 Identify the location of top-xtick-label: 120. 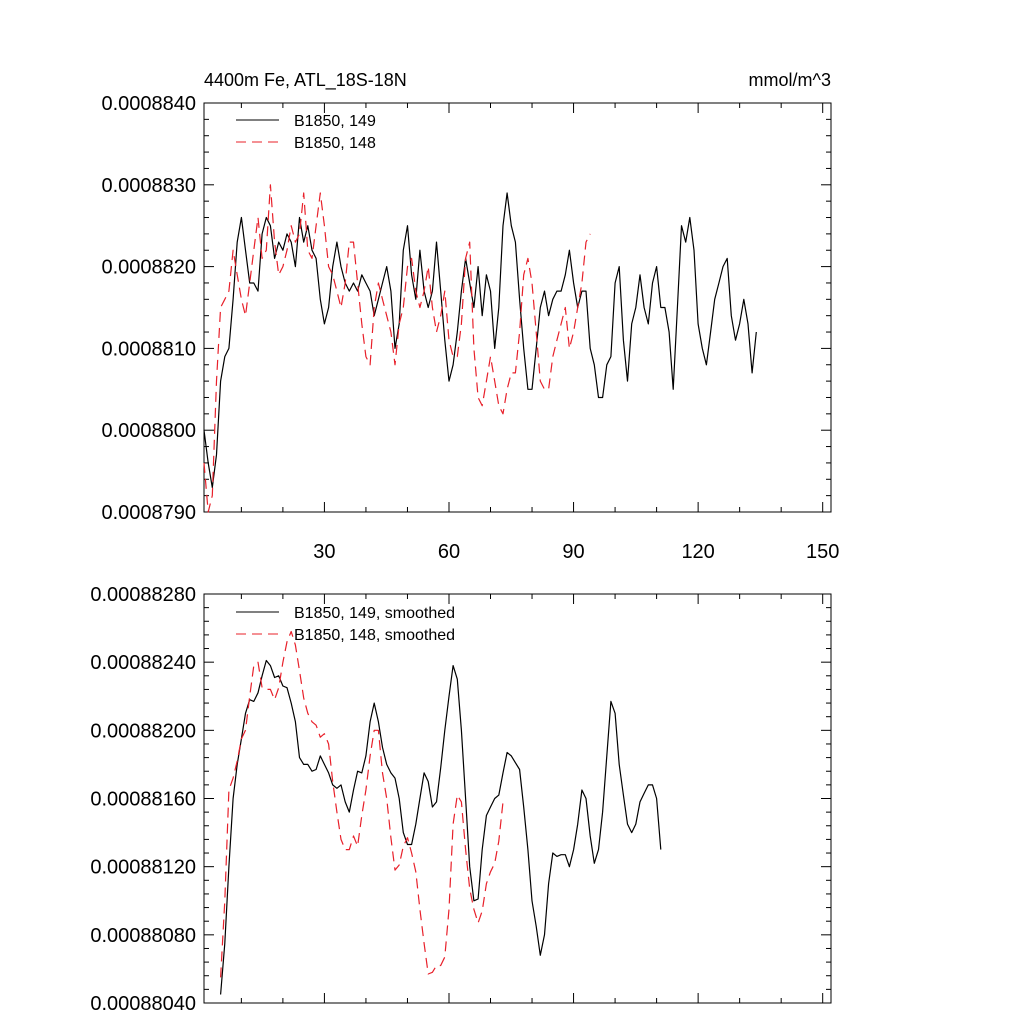
(697, 552).